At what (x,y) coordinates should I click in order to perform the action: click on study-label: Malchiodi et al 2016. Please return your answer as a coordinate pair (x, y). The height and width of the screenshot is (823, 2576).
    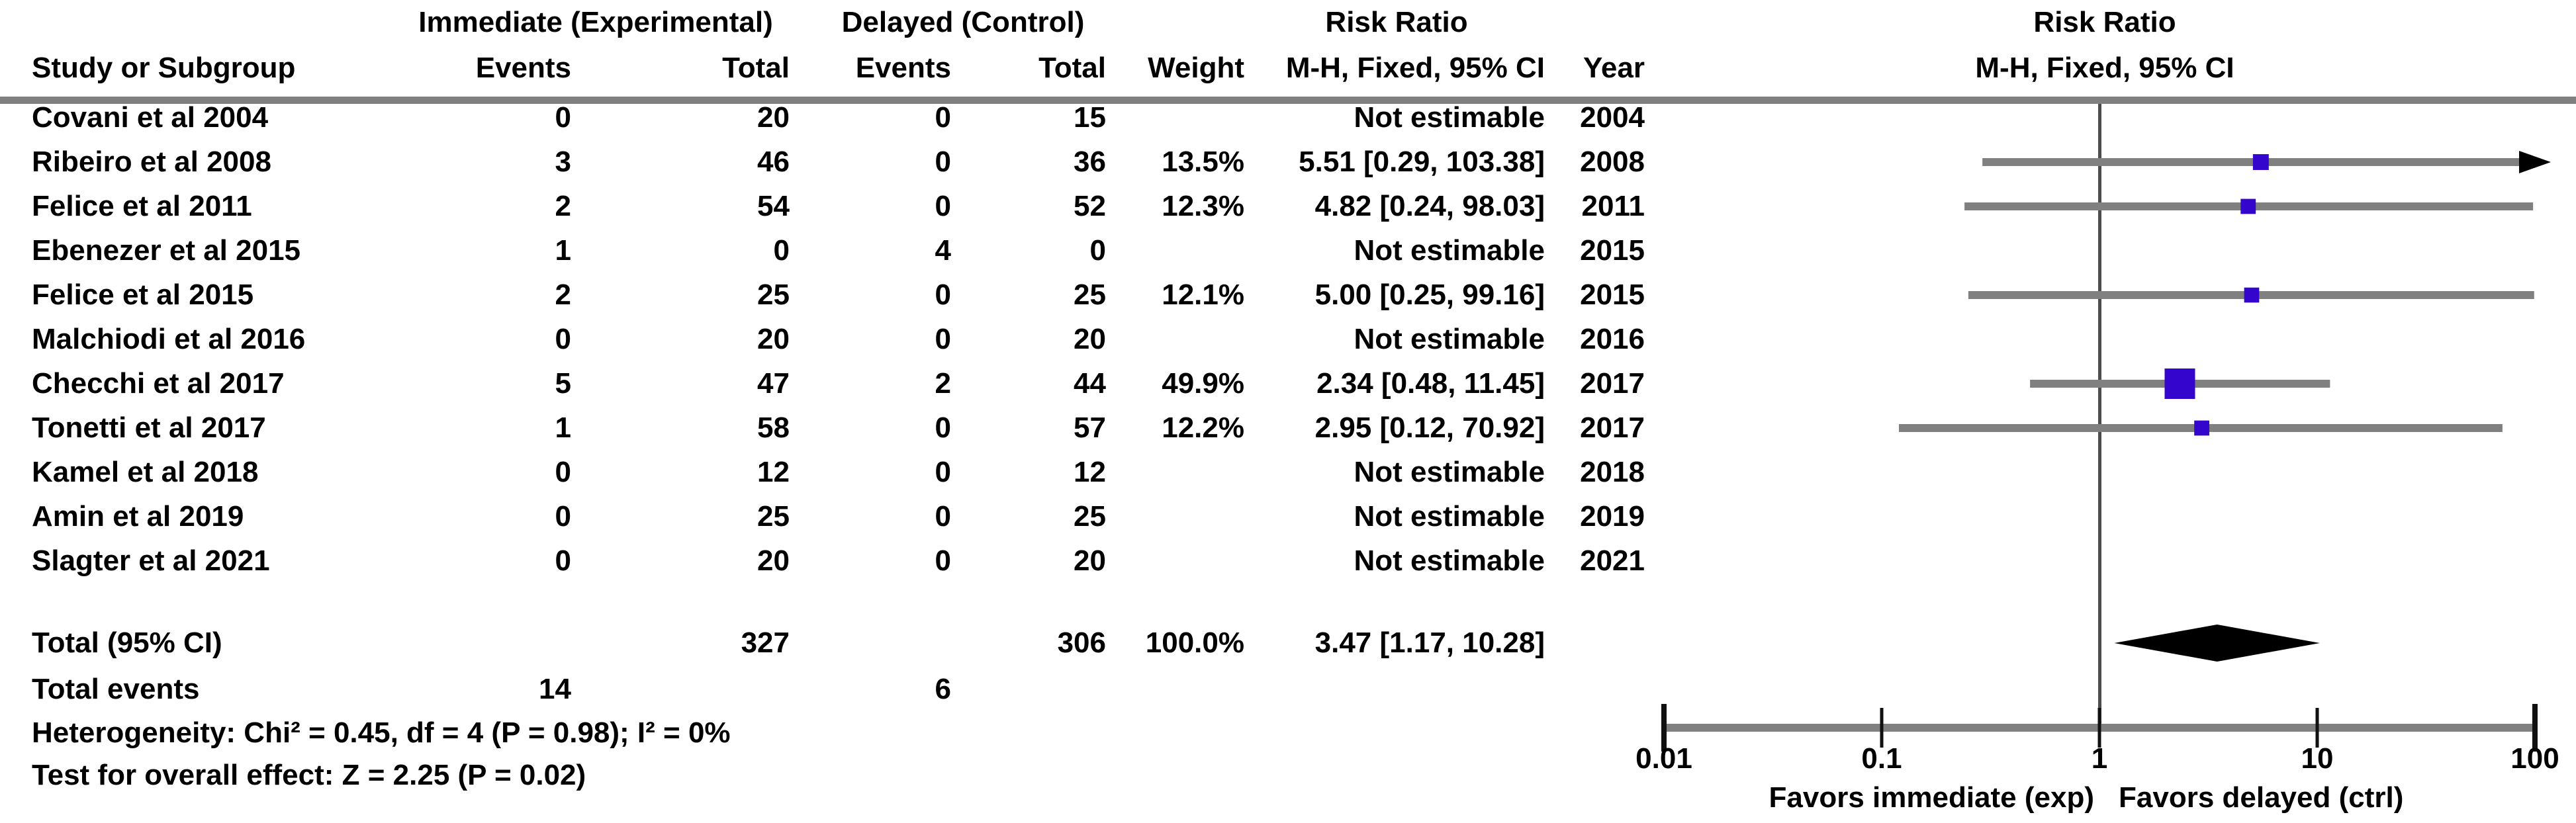
    Looking at the image, I should click on (169, 339).